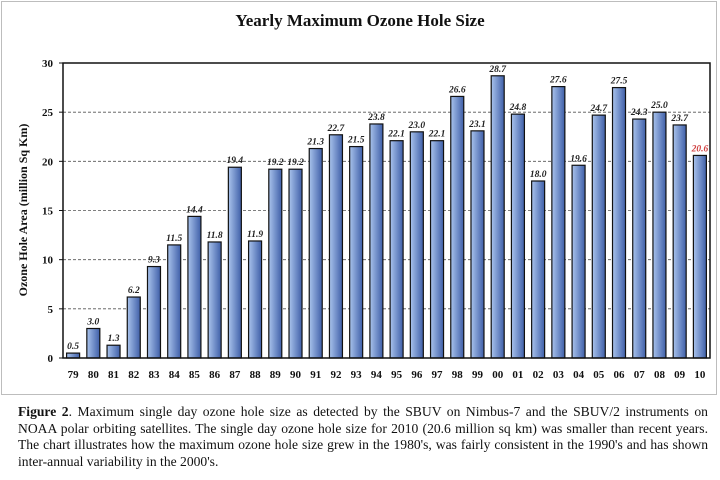  What do you see at coordinates (477, 125) in the screenshot?
I see `data-label: 23.1` at bounding box center [477, 125].